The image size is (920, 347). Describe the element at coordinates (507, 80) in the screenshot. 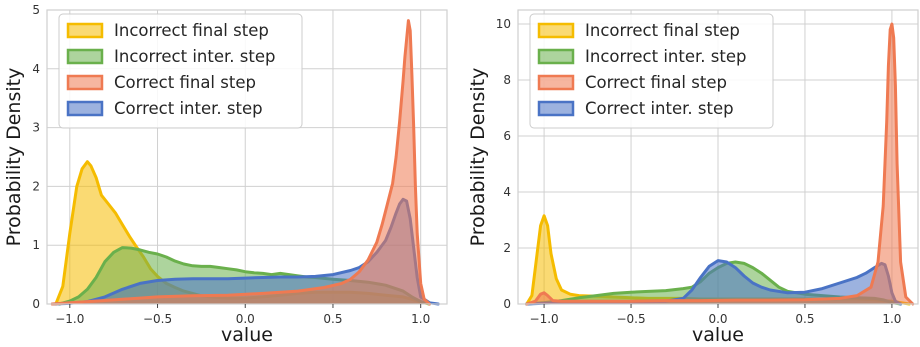

I see `y-tick-label: 8` at that location.